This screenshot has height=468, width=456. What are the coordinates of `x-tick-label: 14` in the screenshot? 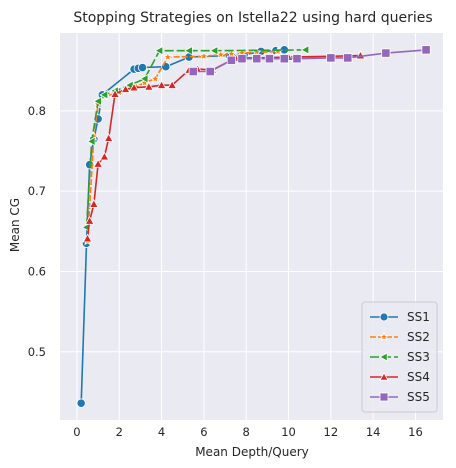 It's located at (373, 432).